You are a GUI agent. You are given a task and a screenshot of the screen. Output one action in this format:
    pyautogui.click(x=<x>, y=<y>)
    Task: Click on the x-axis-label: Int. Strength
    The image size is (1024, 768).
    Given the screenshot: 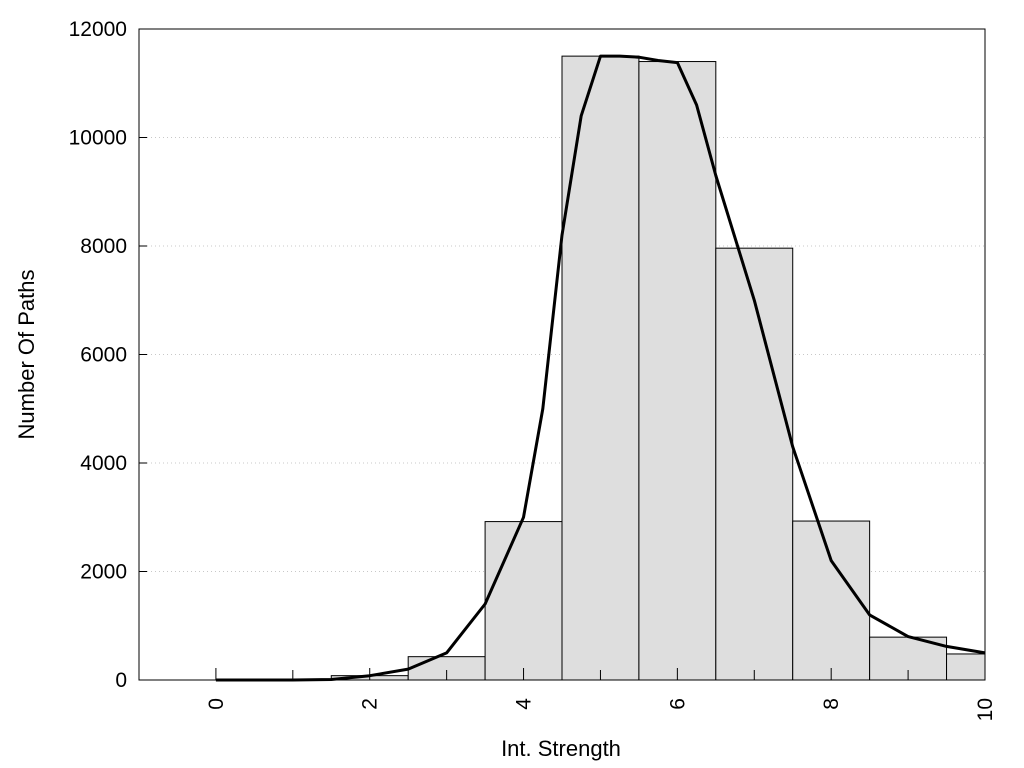 What is the action you would take?
    pyautogui.click(x=561, y=748)
    